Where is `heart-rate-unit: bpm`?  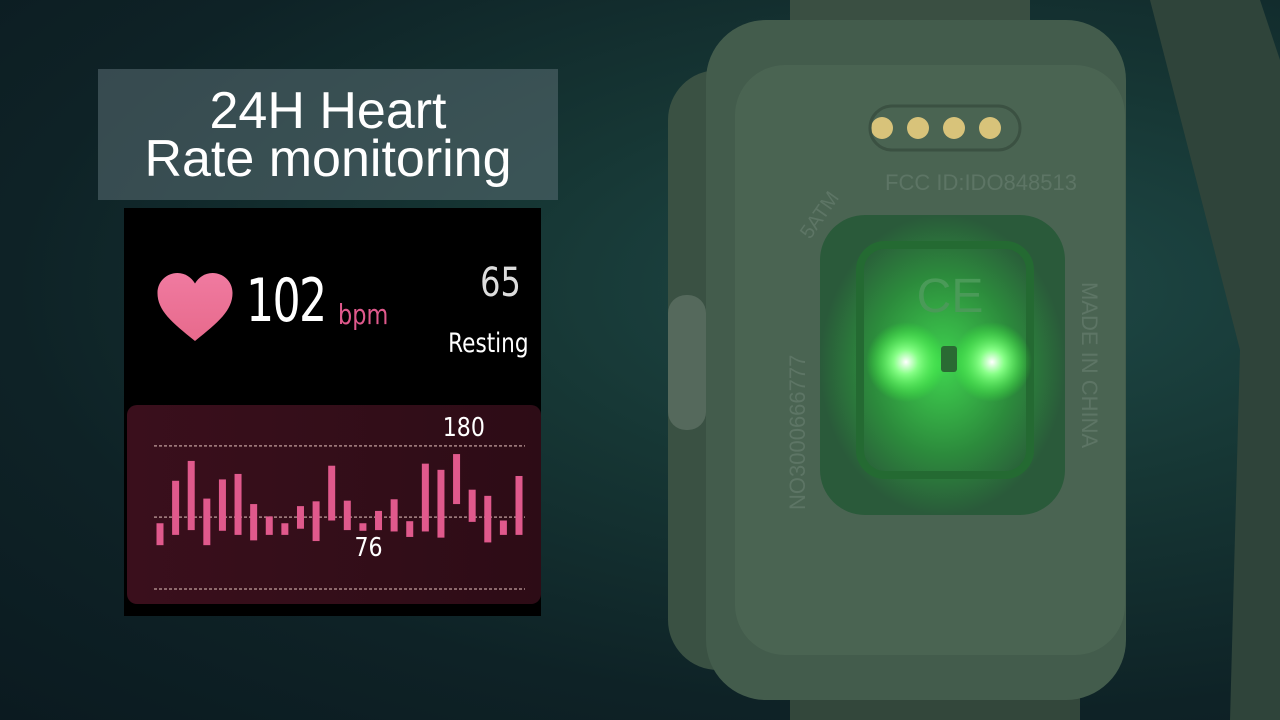
heart-rate-unit: bpm is located at coordinates (363, 314).